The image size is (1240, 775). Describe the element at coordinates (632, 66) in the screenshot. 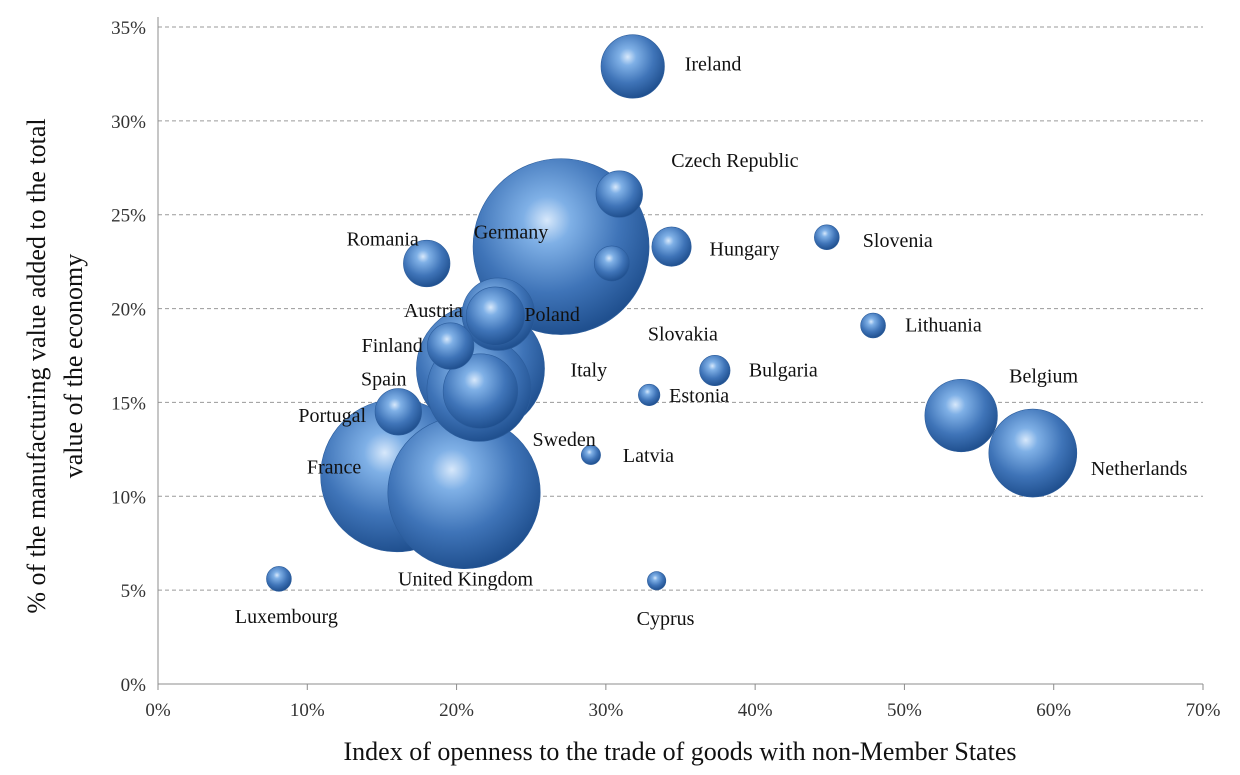

I see `bubble-ireland` at that location.